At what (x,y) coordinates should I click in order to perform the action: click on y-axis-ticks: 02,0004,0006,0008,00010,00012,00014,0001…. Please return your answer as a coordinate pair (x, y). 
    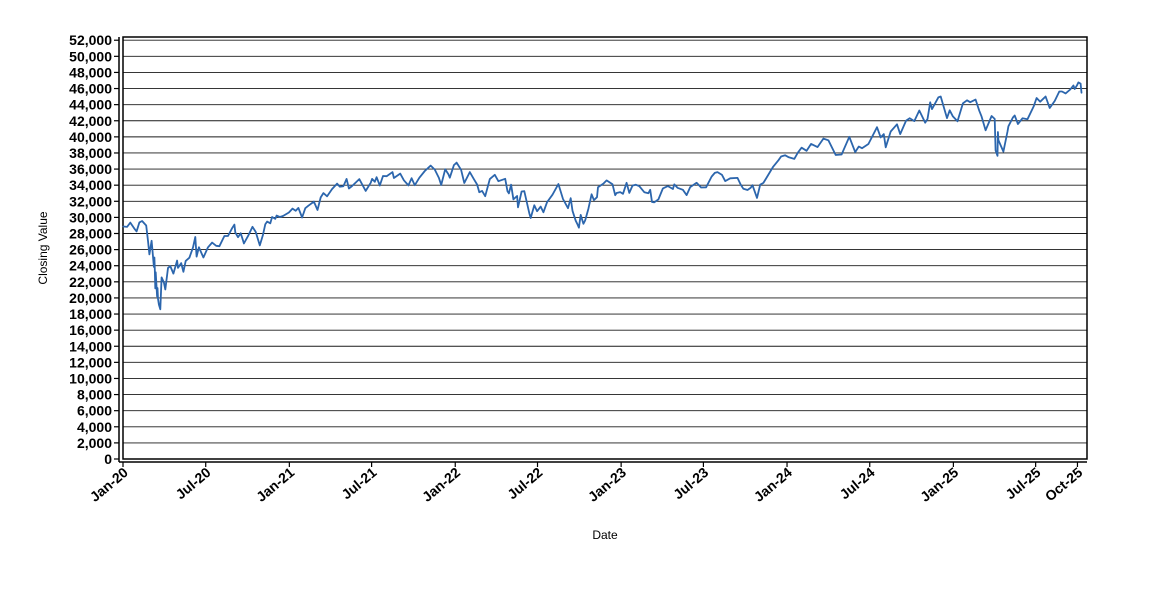
    Looking at the image, I should click on (94, 249).